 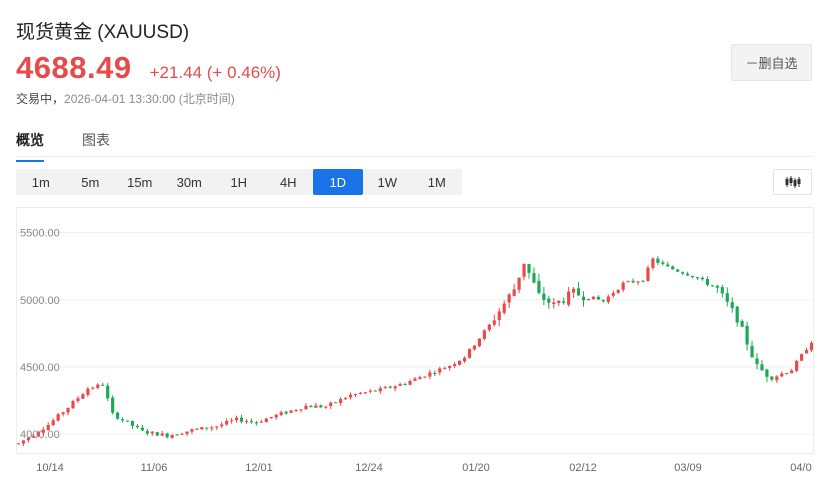 What do you see at coordinates (387, 182) in the screenshot?
I see `interval-1w: 1W` at bounding box center [387, 182].